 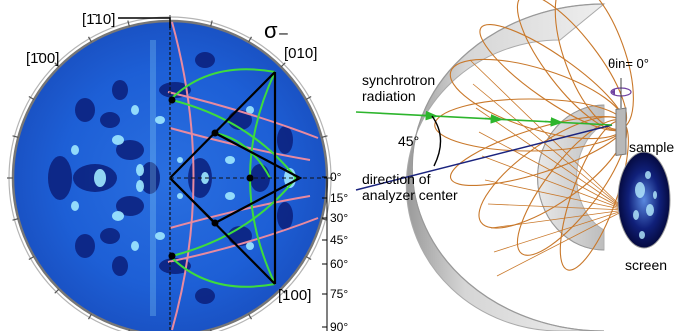 What do you see at coordinates (300, 53) in the screenshot?
I see `label-010: [010]` at bounding box center [300, 53].